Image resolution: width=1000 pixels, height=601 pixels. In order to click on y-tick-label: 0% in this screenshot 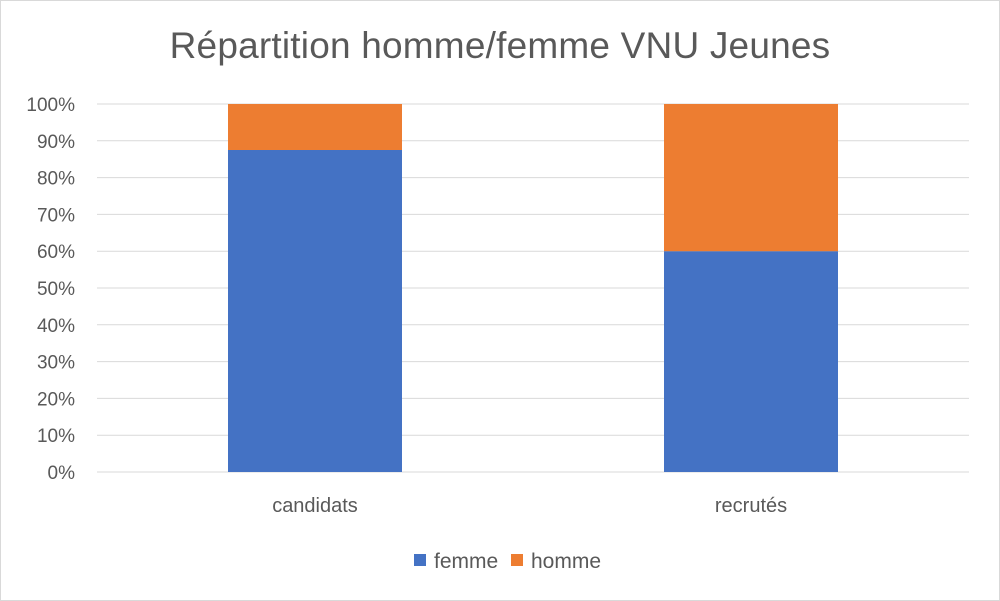, I will do `click(62, 473)`.